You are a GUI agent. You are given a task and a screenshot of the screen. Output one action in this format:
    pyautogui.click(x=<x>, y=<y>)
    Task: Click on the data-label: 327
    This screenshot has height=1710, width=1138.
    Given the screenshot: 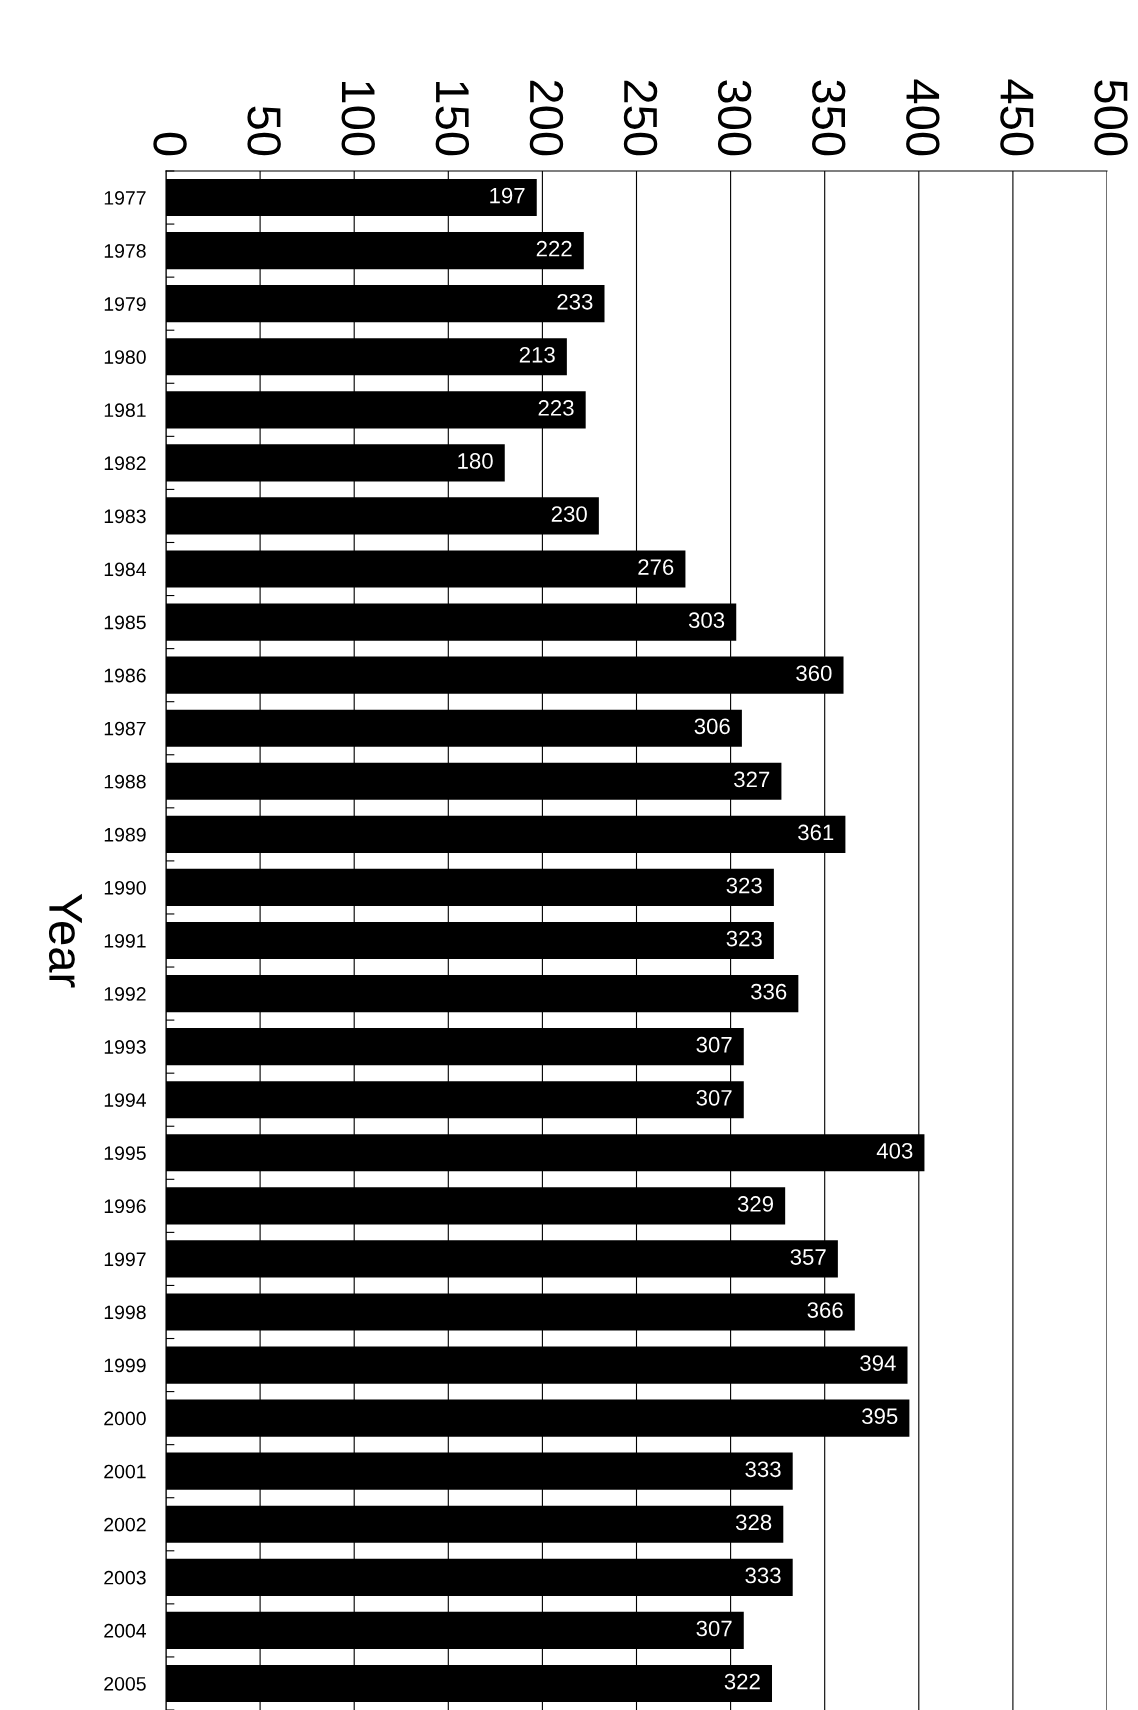 What is the action you would take?
    pyautogui.click(x=752, y=779)
    